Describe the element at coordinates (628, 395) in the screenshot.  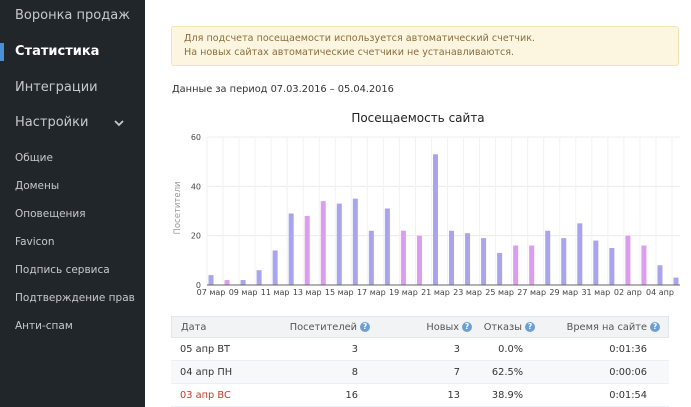
I see `cell-time: 0:01:54` at that location.